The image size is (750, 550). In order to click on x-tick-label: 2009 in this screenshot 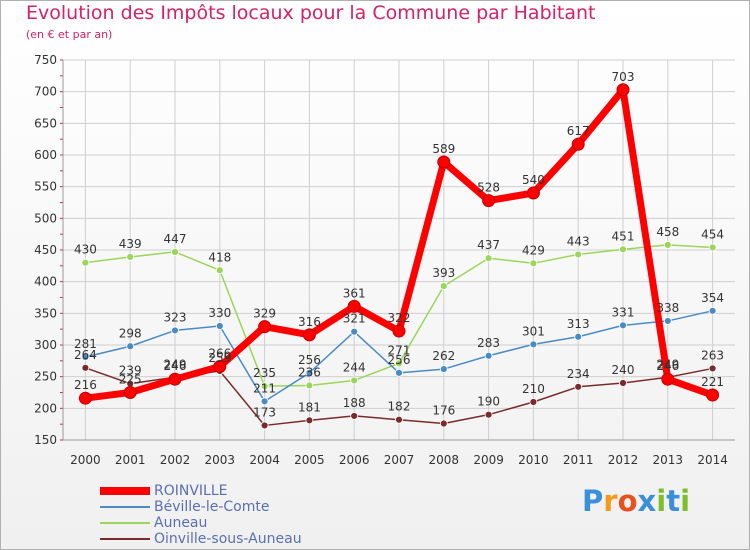, I will do `click(488, 460)`.